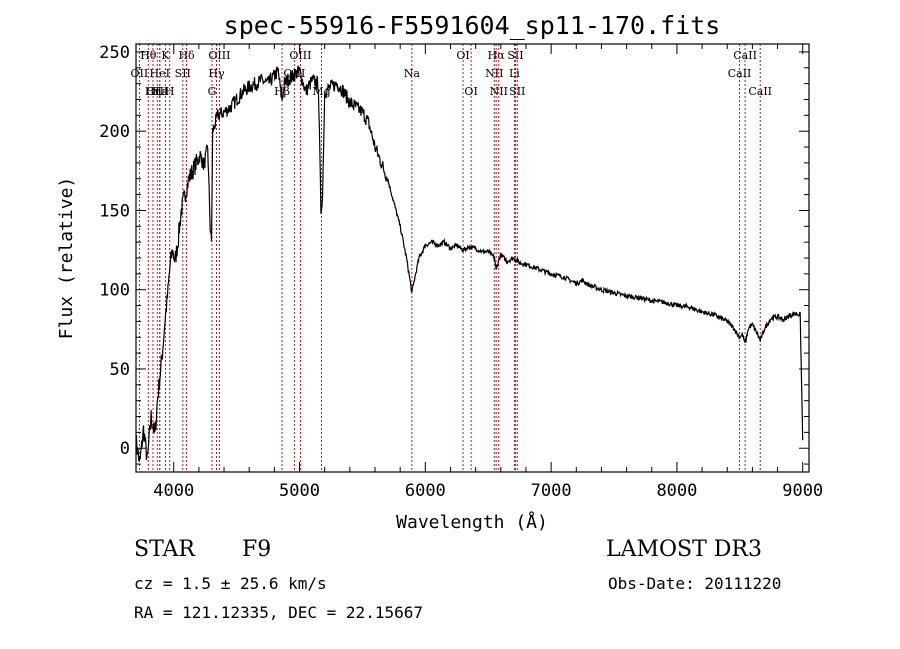 This screenshot has width=900, height=649. What do you see at coordinates (472, 522) in the screenshot?
I see `x-axis-label: Wavelength (Å)` at bounding box center [472, 522].